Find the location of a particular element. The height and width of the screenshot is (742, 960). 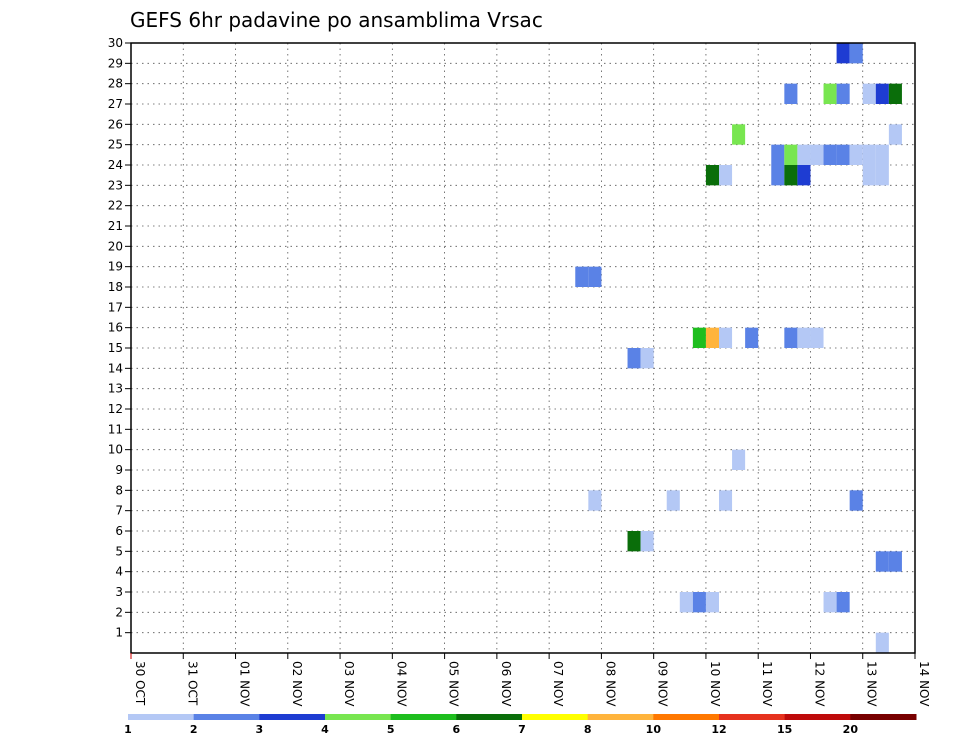

y-tick-label: 3 is located at coordinates (119, 592).